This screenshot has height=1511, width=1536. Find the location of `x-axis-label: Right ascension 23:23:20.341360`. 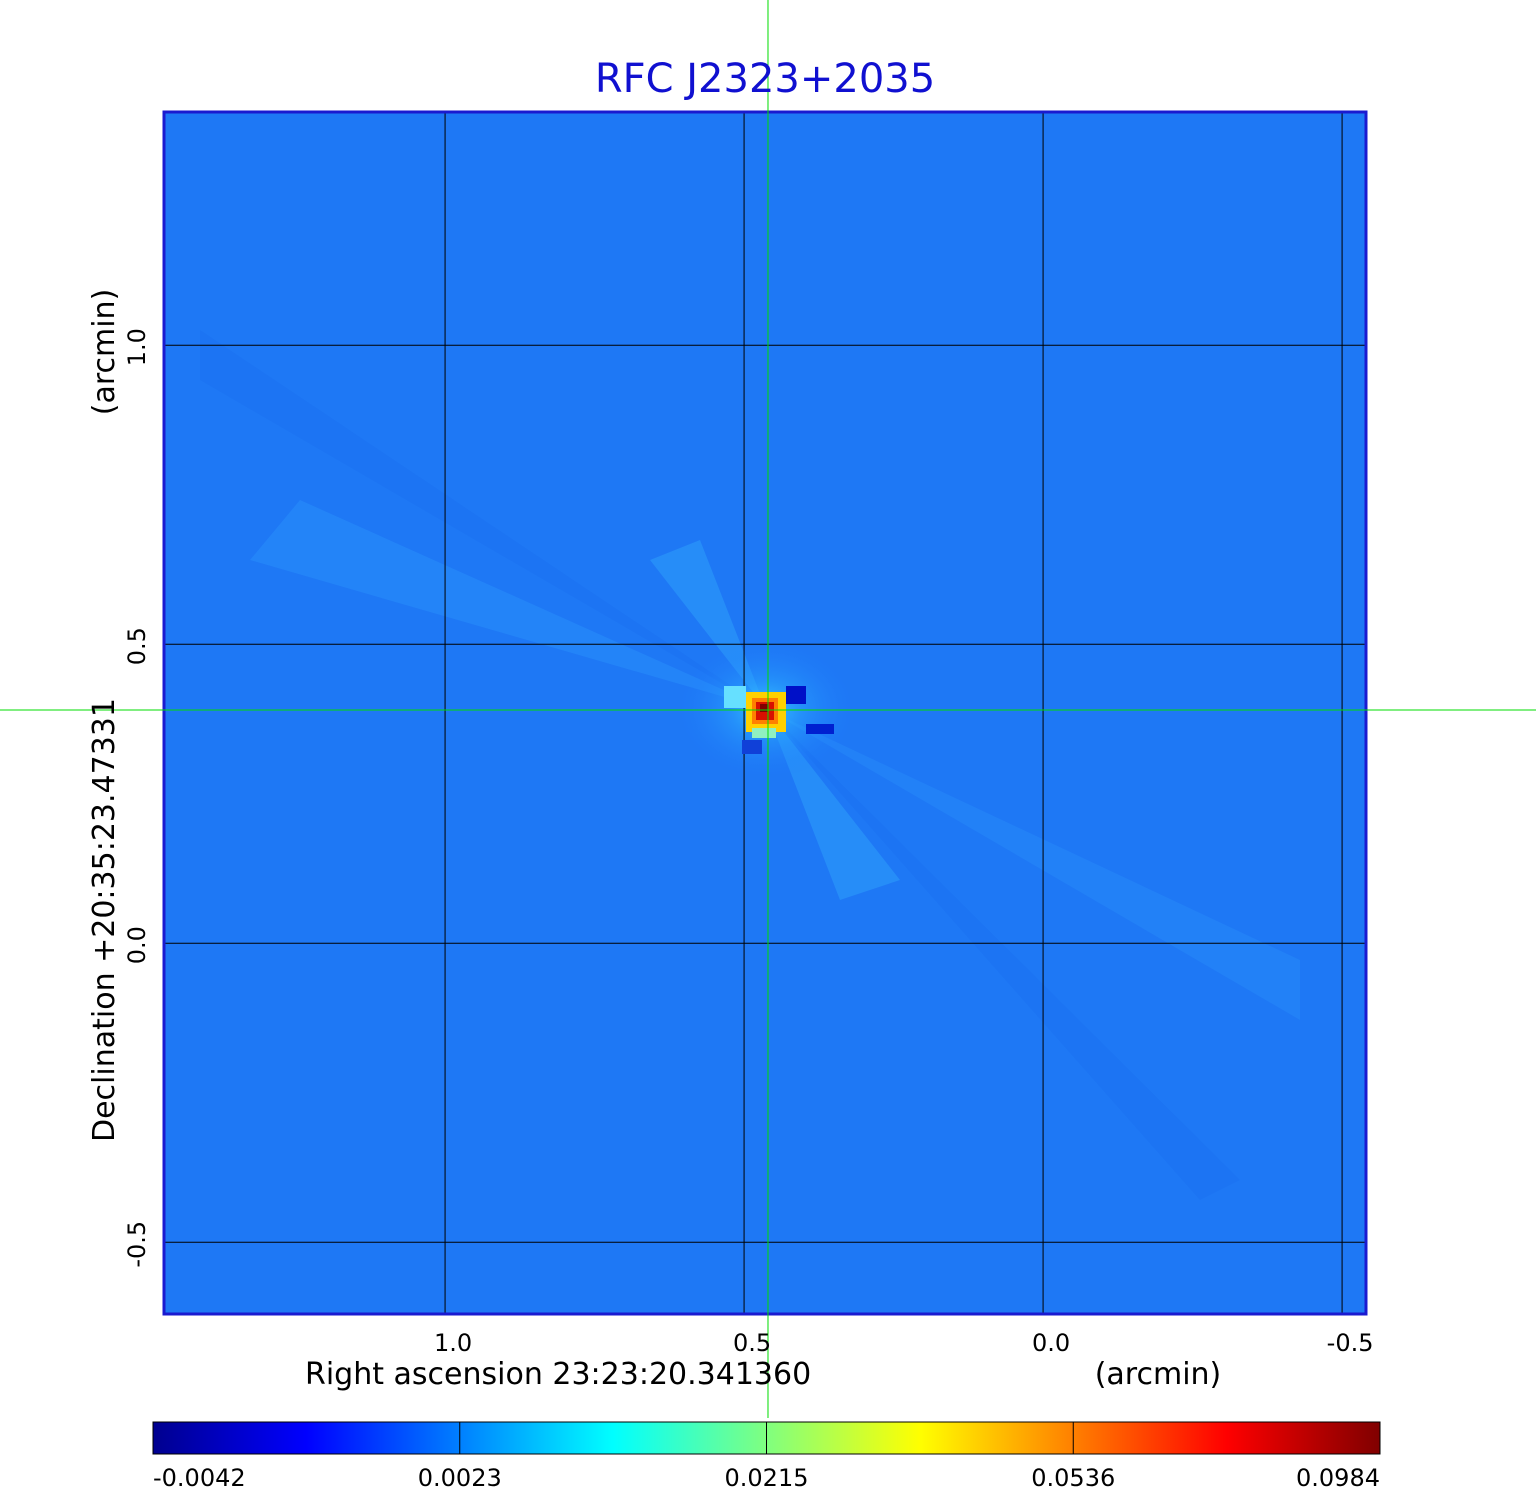

x-axis-label: Right ascension 23:23:20.341360 is located at coordinates (558, 1374).